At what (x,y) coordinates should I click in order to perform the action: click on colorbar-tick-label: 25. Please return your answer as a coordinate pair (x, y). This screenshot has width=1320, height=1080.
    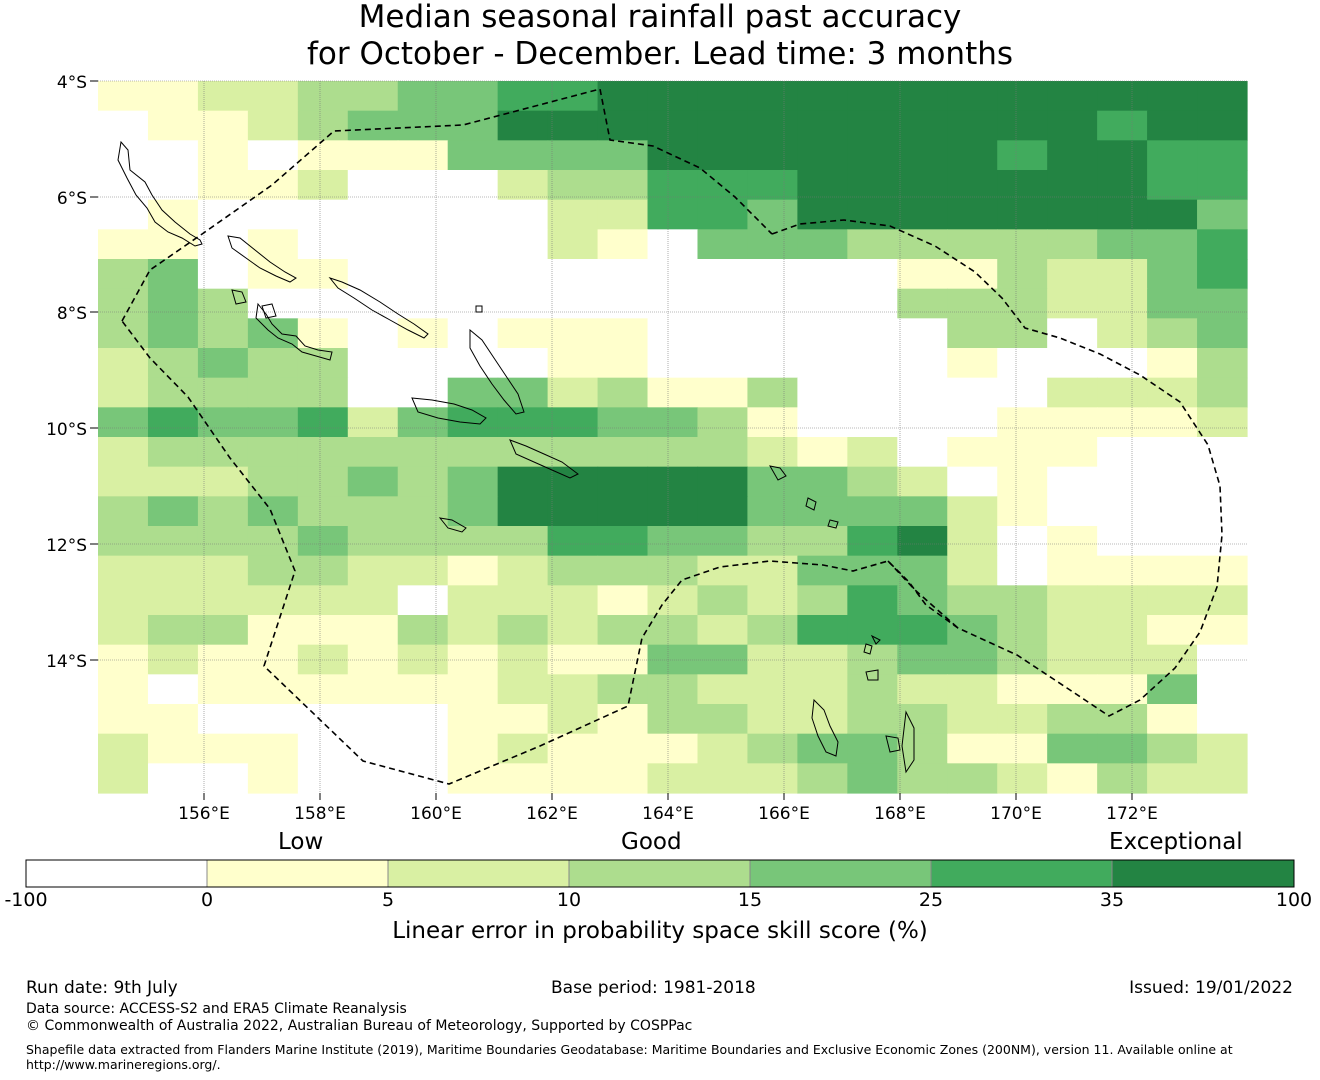
    Looking at the image, I should click on (931, 900).